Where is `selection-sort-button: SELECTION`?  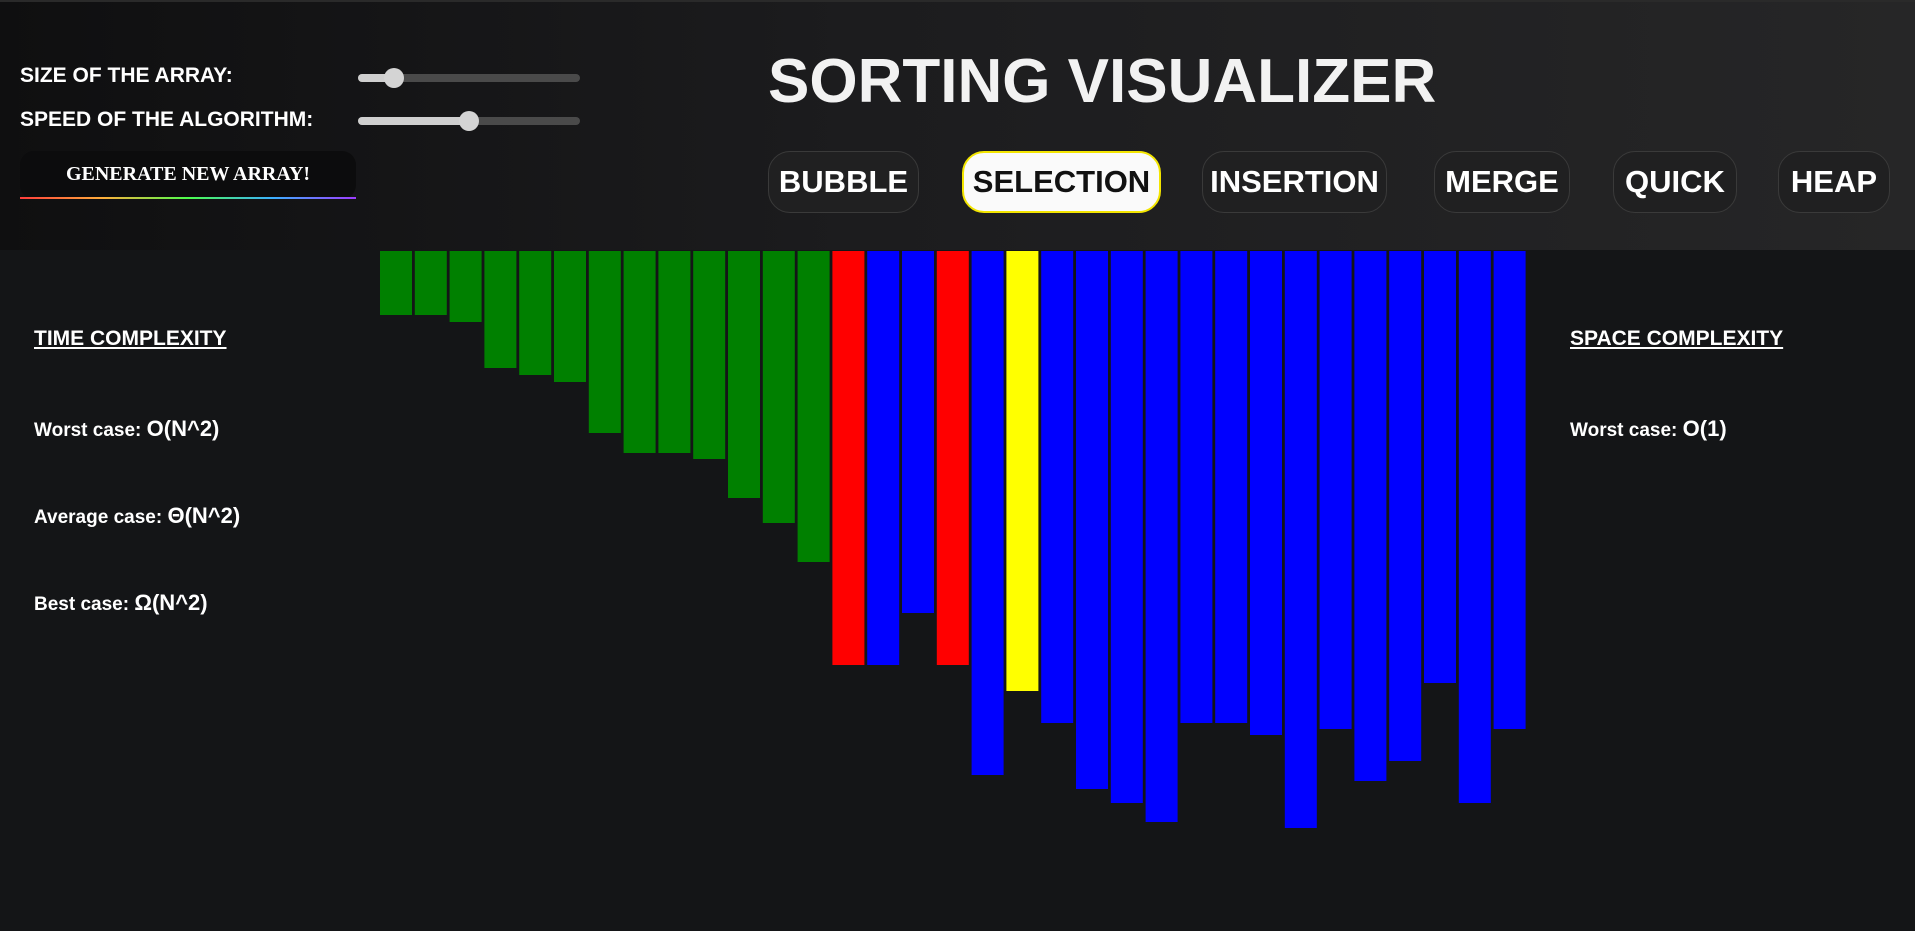 selection-sort-button: SELECTION is located at coordinates (1061, 182).